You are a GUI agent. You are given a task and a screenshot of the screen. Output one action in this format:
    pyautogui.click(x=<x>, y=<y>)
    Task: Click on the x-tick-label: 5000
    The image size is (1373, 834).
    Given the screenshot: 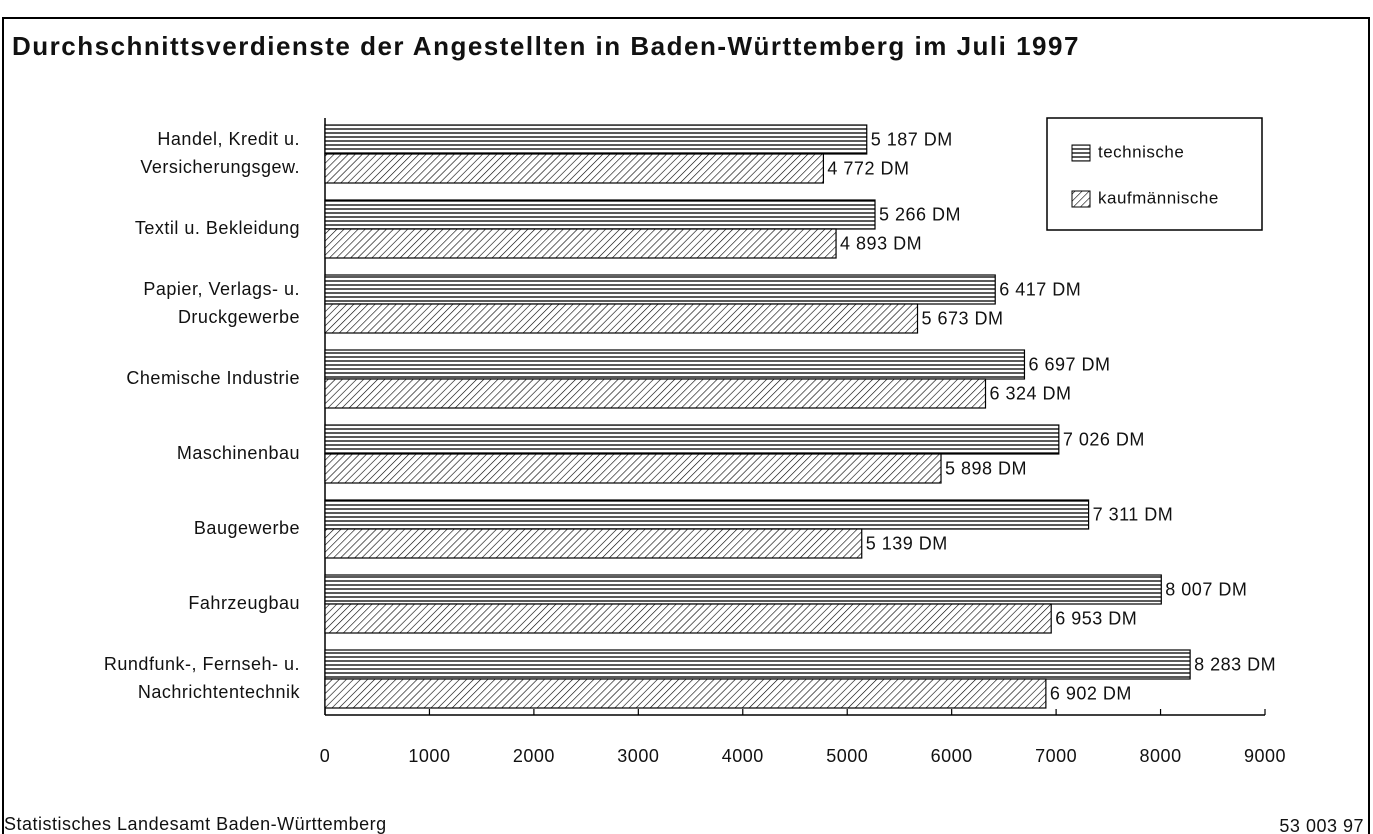 What is the action you would take?
    pyautogui.click(x=847, y=756)
    